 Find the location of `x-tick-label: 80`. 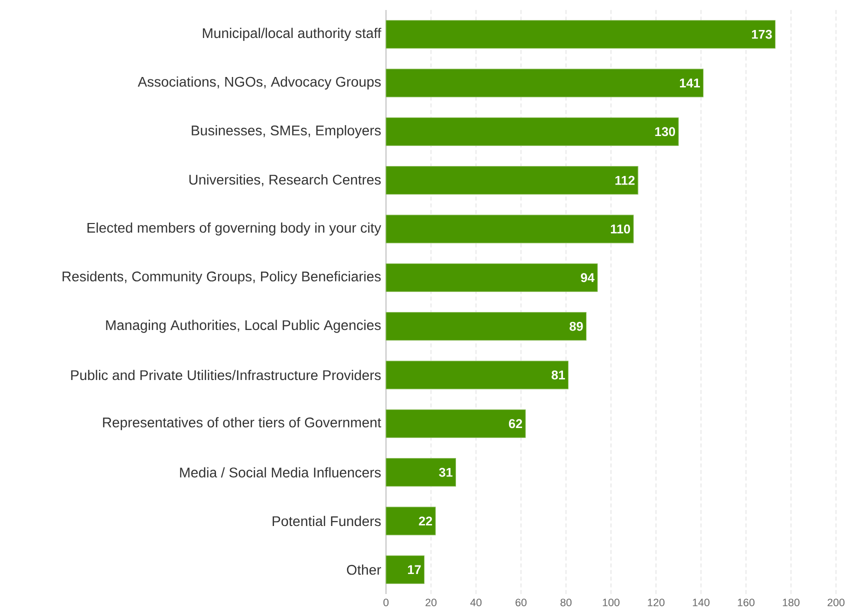

x-tick-label: 80 is located at coordinates (566, 602).